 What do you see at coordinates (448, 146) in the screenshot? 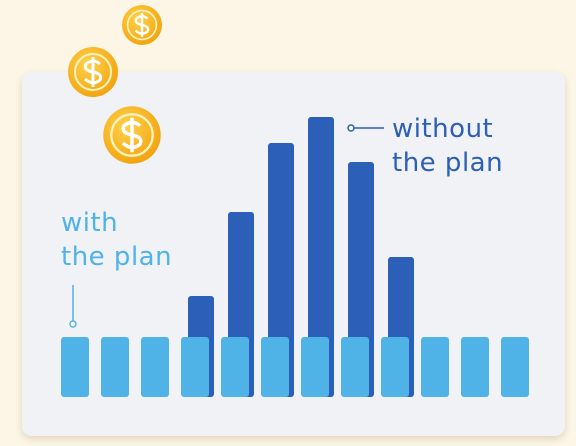
I see `series-label: without the plan` at bounding box center [448, 146].